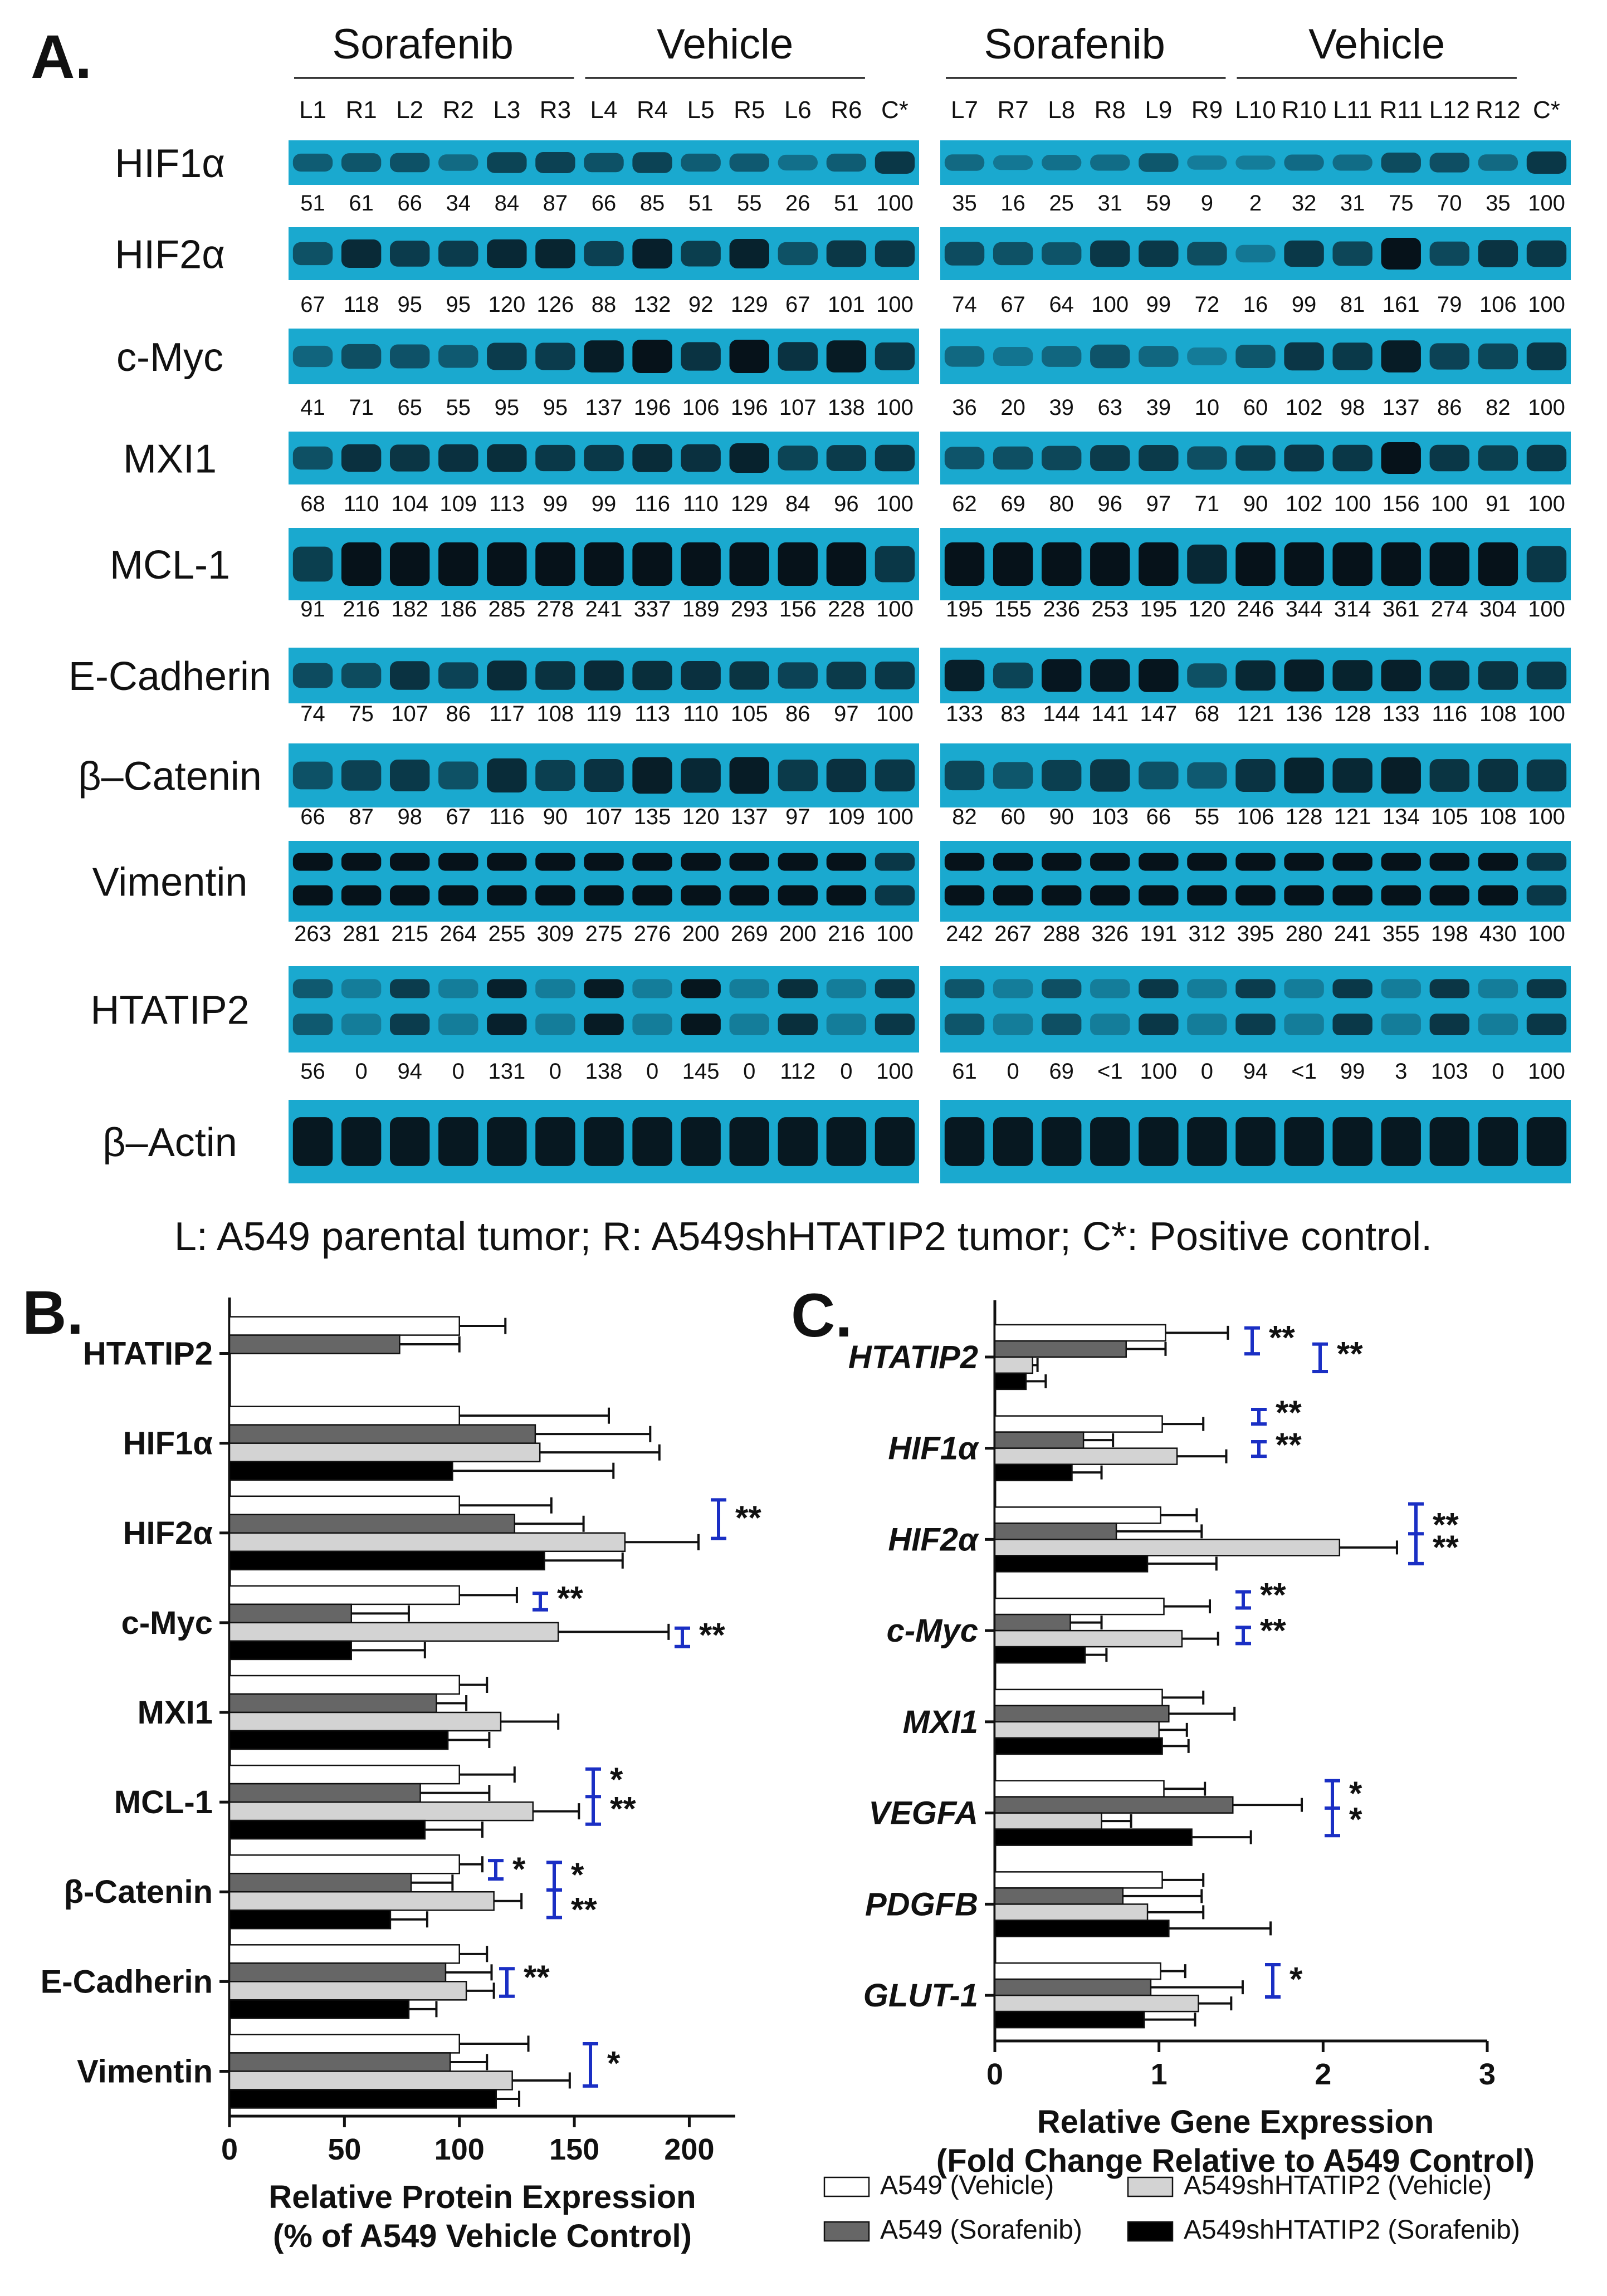  Describe the element at coordinates (578, 1874) in the screenshot. I see `significance-mark: *` at that location.